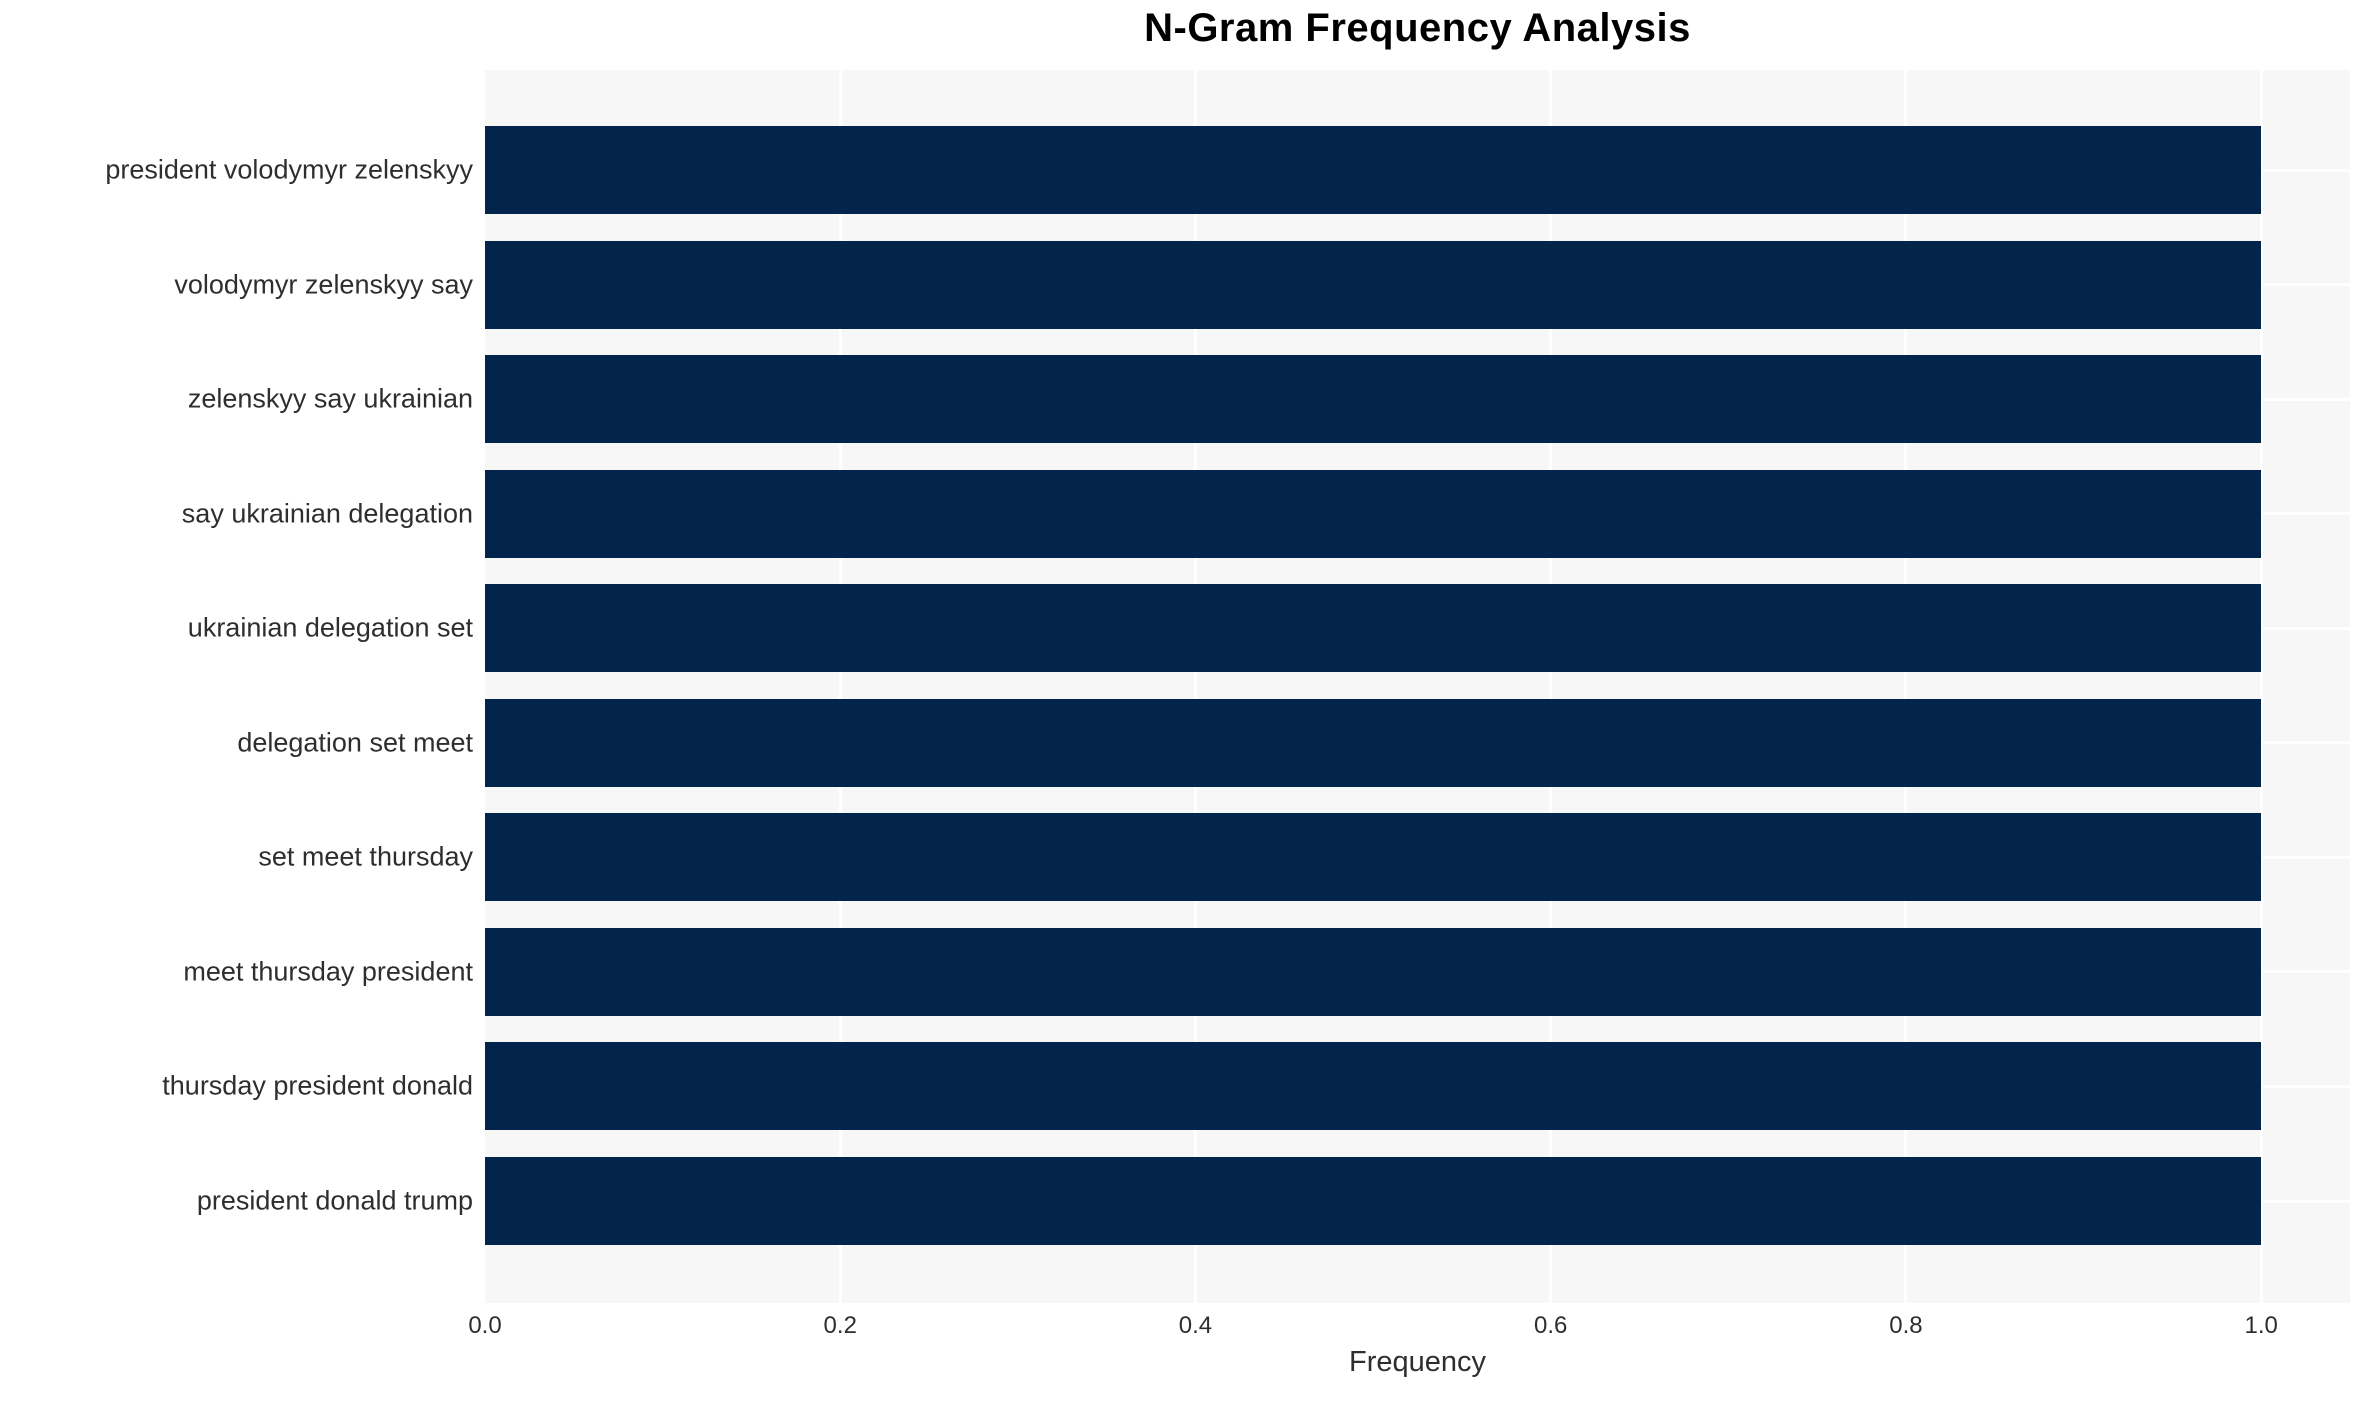 The image size is (2364, 1402). I want to click on x-tick-label: 0.0, so click(485, 1325).